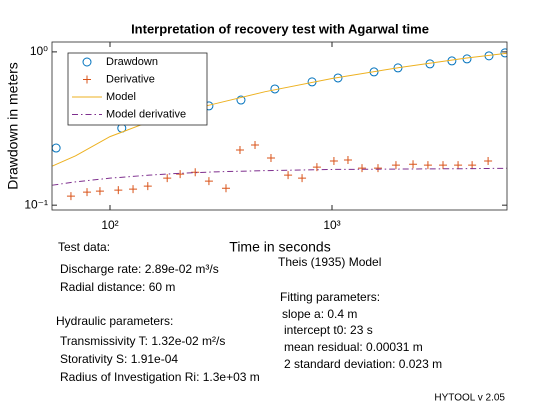  What do you see at coordinates (363, 364) in the screenshot?
I see `annotation: 2 standard deviation: 0.023 m` at bounding box center [363, 364].